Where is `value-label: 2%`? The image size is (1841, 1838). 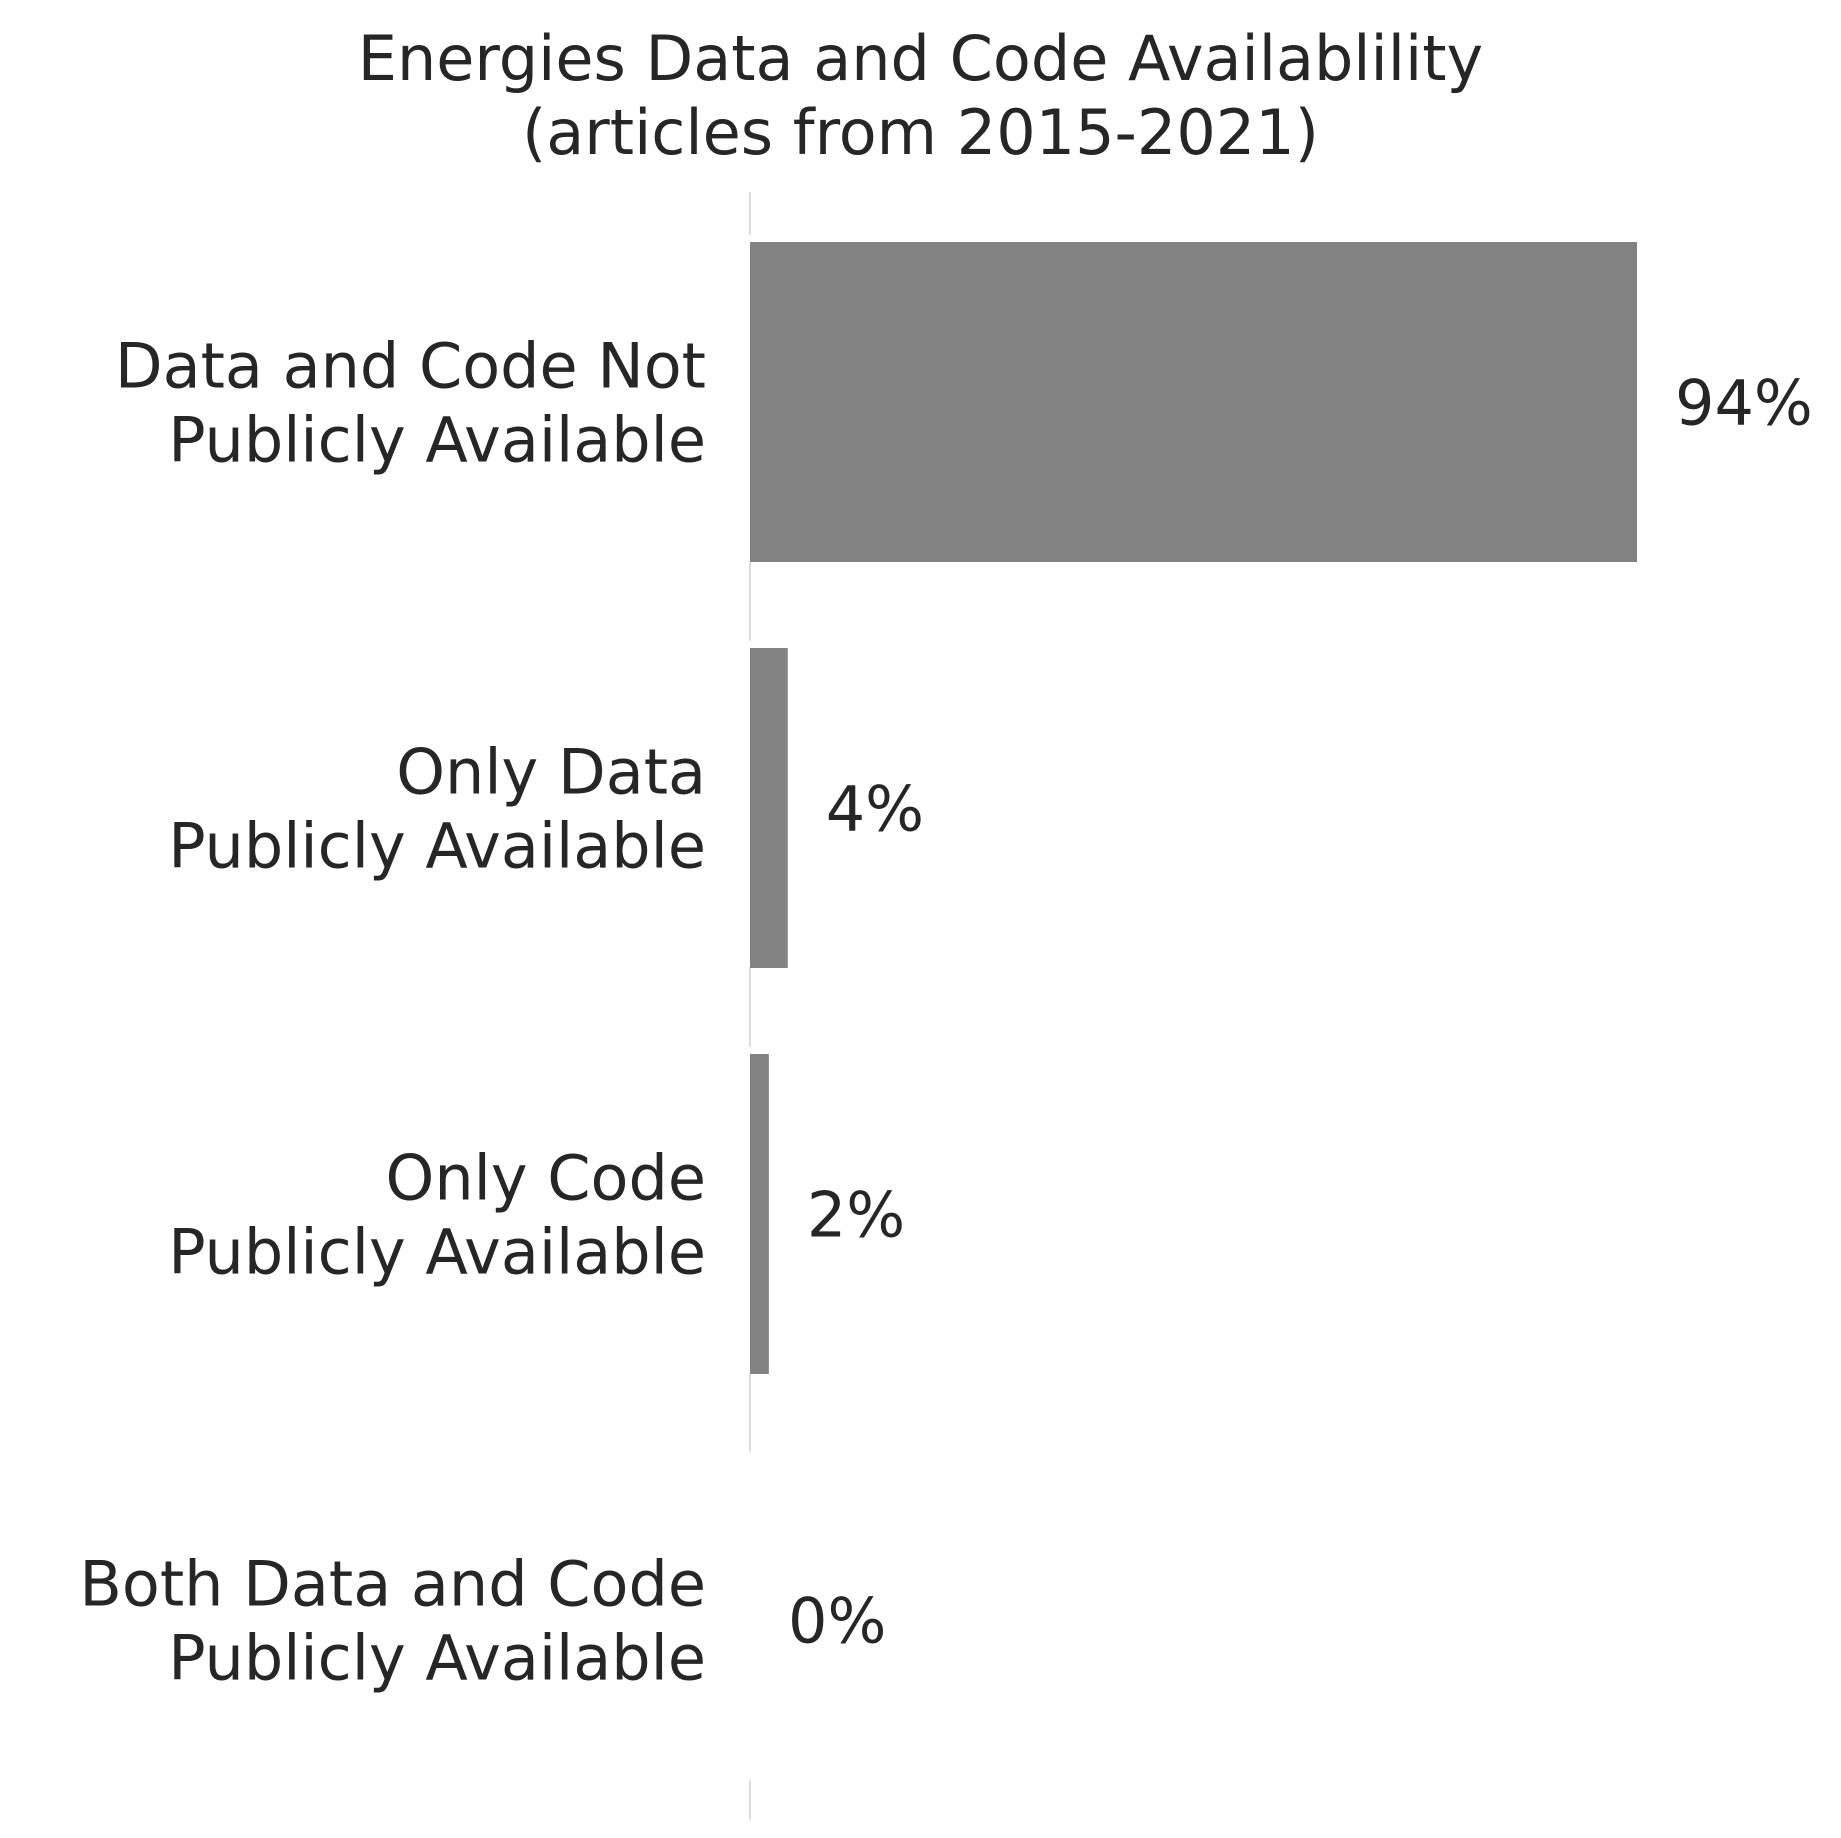
value-label: 2% is located at coordinates (856, 1214).